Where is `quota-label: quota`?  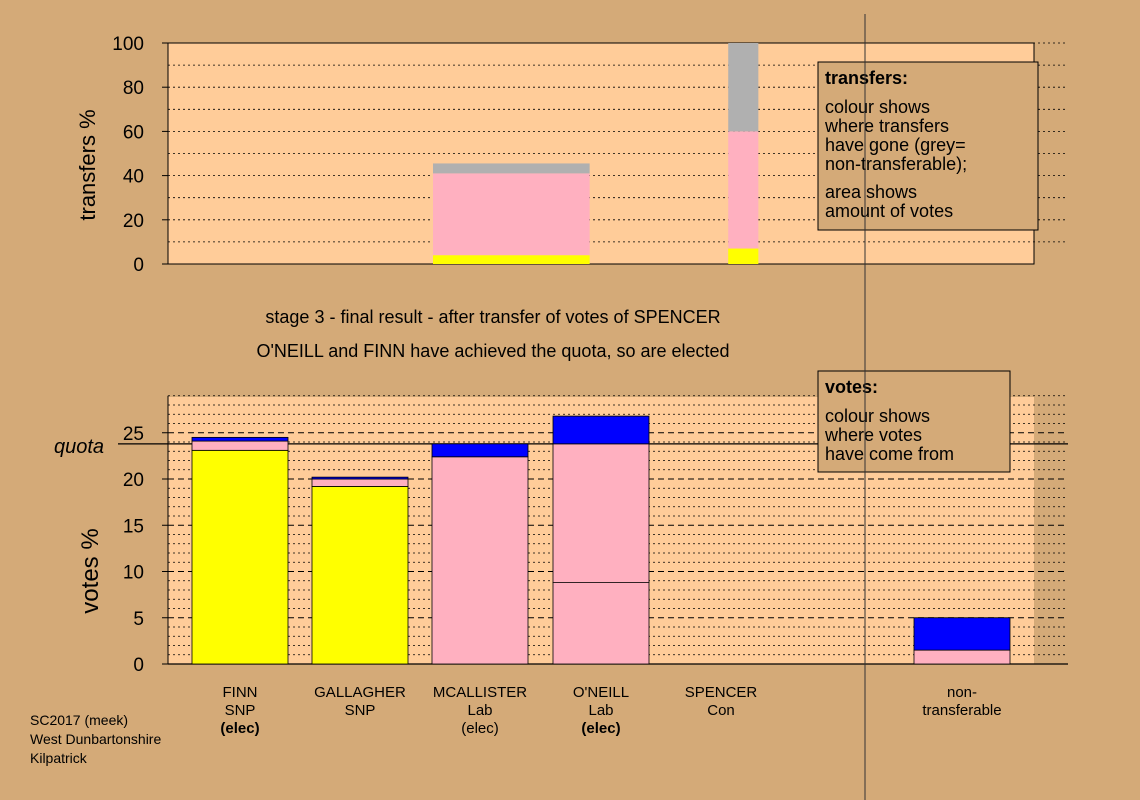
quota-label: quota is located at coordinates (79, 447).